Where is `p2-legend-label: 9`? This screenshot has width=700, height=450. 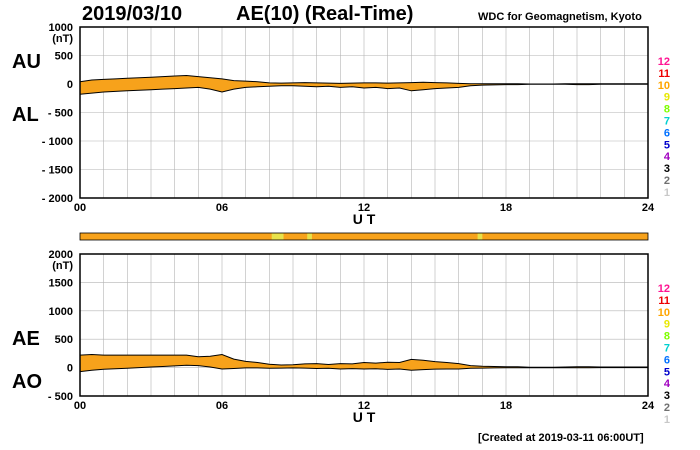 p2-legend-label: 9 is located at coordinates (667, 325).